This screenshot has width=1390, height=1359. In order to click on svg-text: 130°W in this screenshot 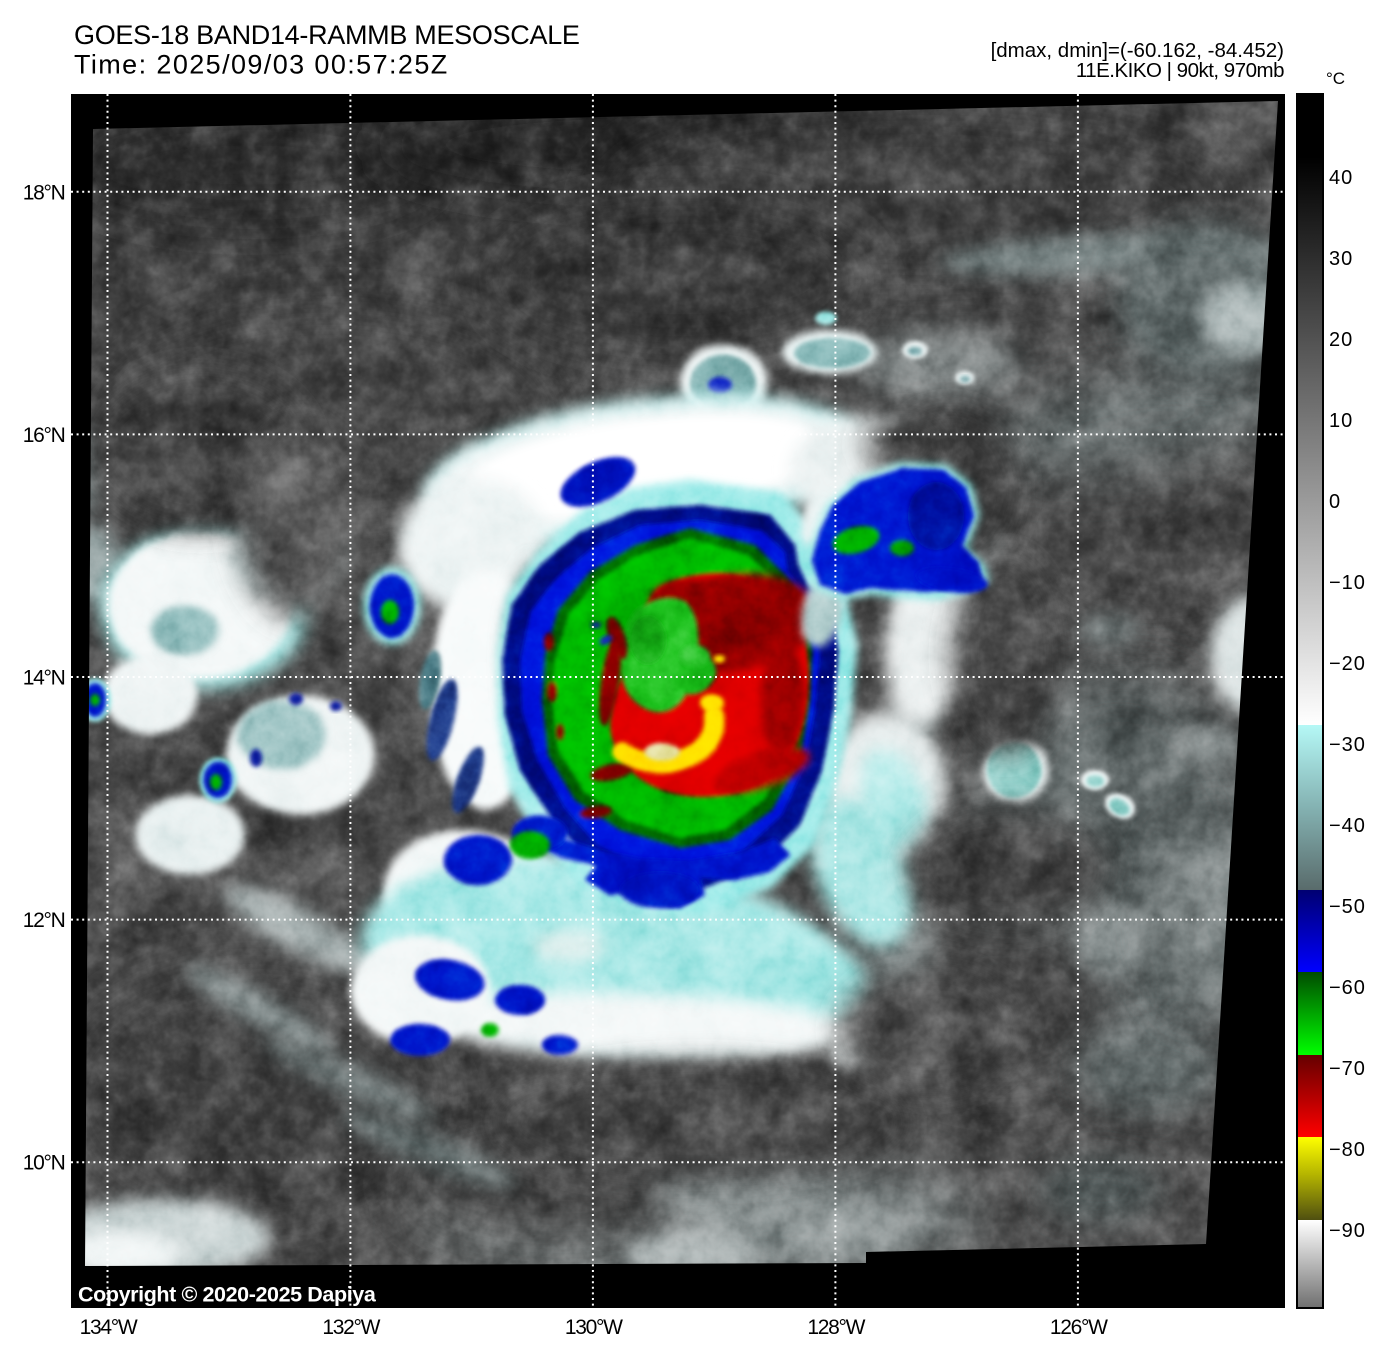, I will do `click(594, 1327)`.